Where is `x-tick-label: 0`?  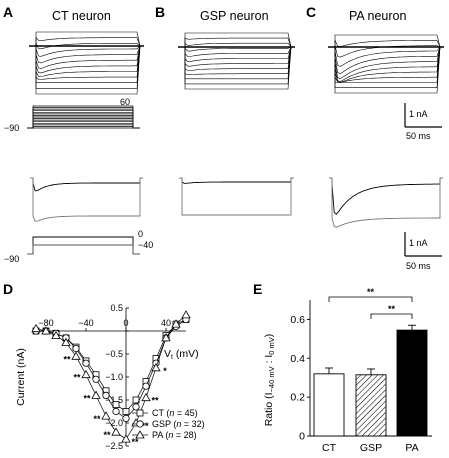
x-tick-label: 0 is located at coordinates (125, 323).